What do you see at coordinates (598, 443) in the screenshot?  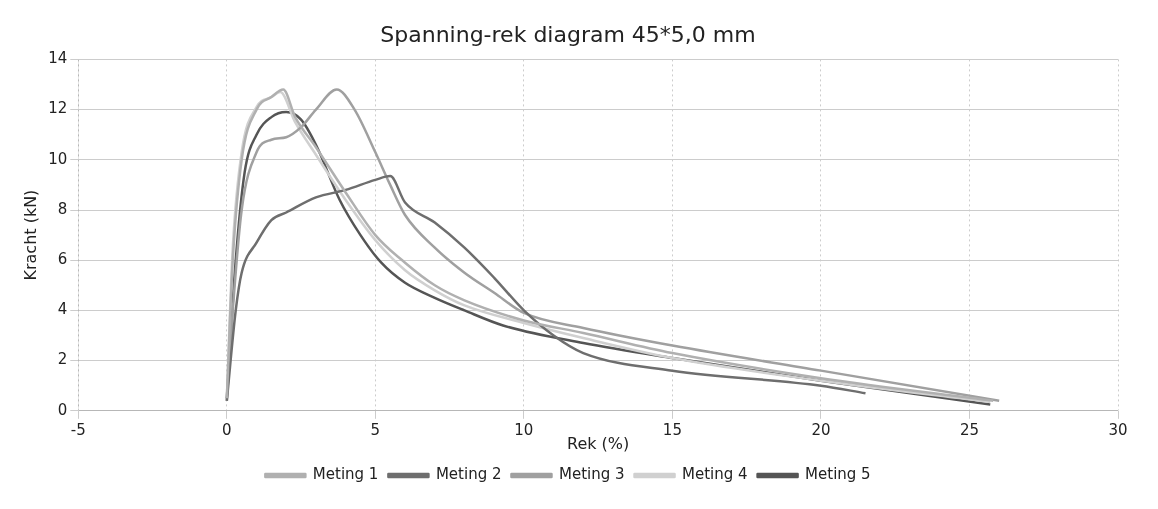 I see `x-axis-title: Rek (%)` at bounding box center [598, 443].